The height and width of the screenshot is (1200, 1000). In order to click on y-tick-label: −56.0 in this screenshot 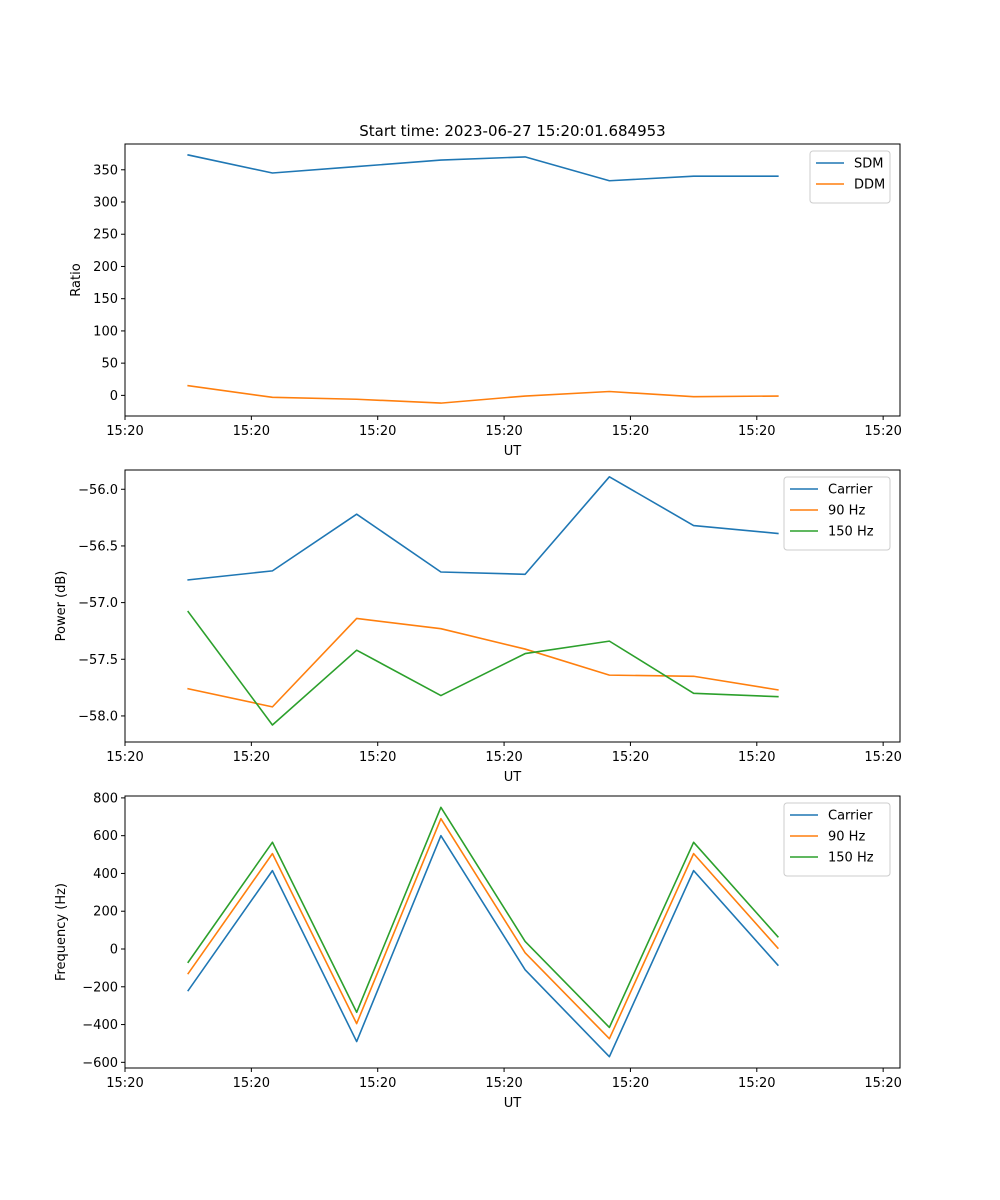, I will do `click(98, 490)`.